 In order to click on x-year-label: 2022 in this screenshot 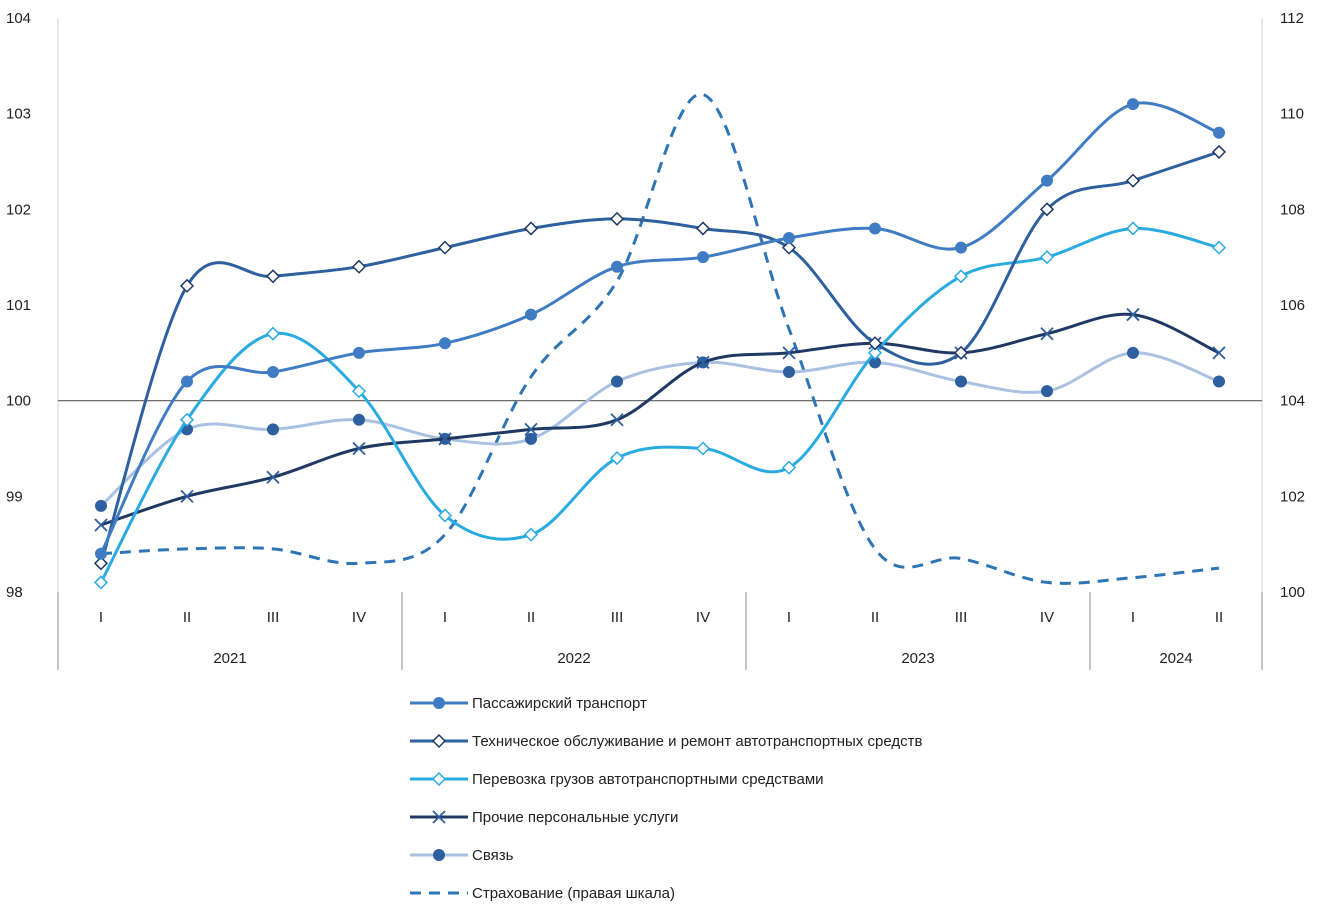, I will do `click(573, 658)`.